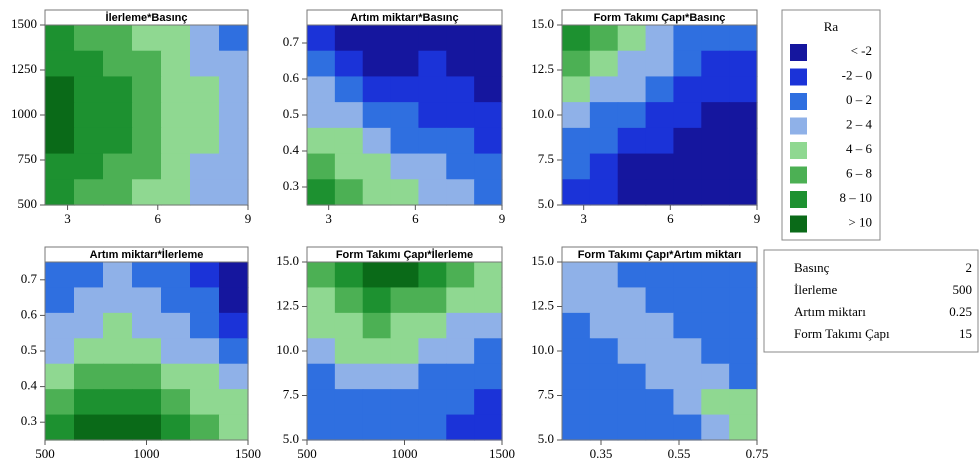 This screenshot has height=470, width=979. Describe the element at coordinates (404, 18) in the screenshot. I see `panel-title: Artım miktarı*Basınç` at that location.